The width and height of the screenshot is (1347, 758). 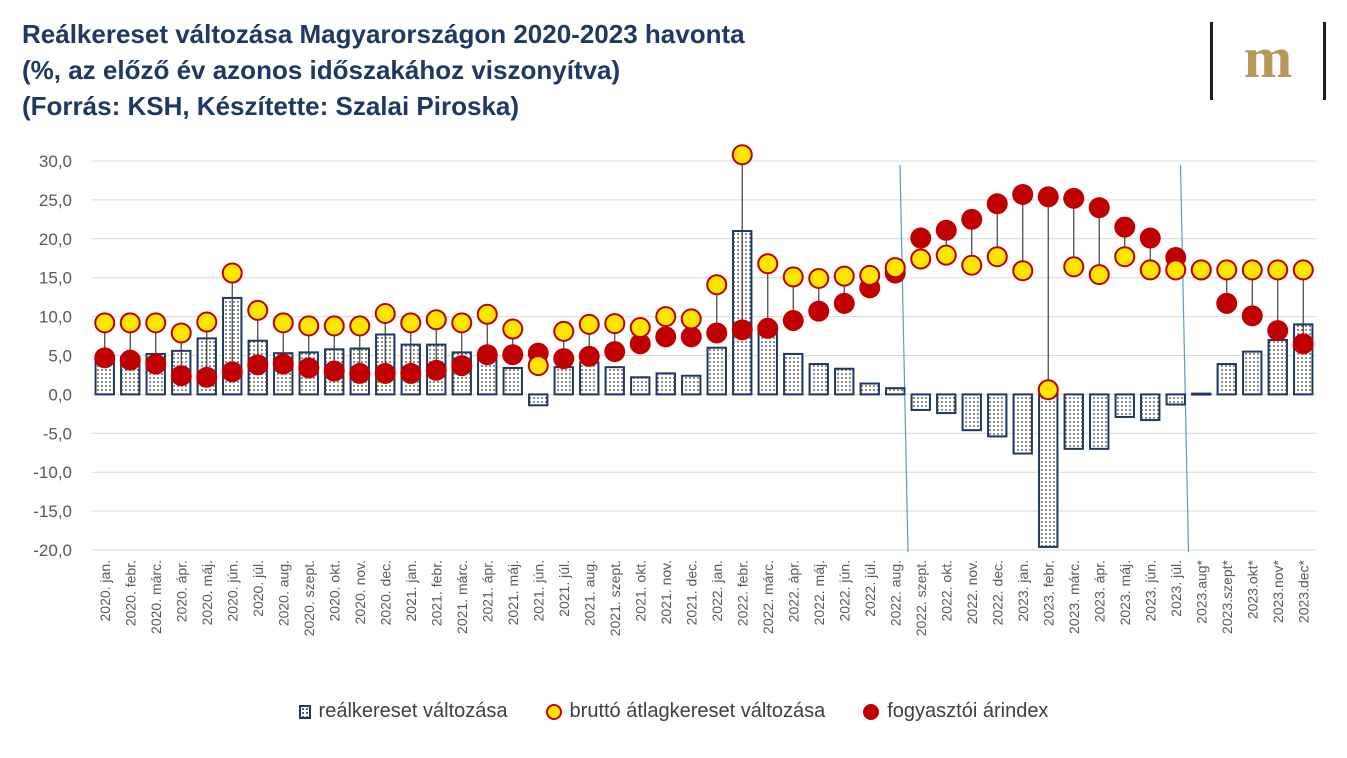 I want to click on x-tick-label: 2020. nov., so click(x=360, y=592).